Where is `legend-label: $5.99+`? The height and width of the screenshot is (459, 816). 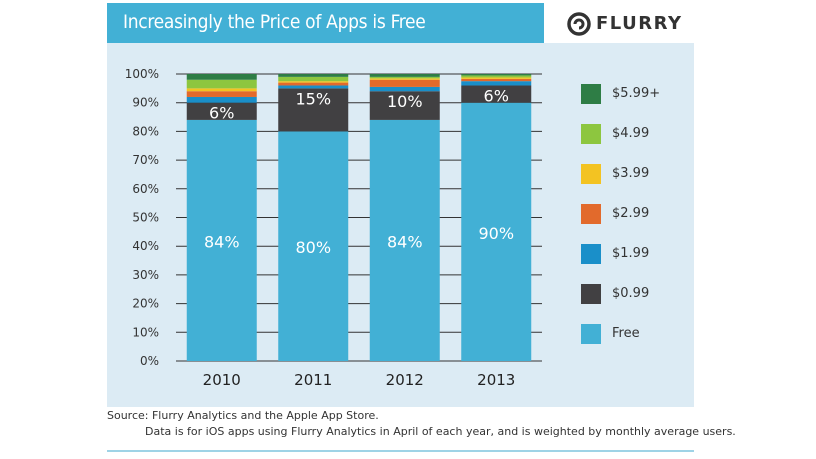
legend-label: $5.99+ is located at coordinates (636, 93).